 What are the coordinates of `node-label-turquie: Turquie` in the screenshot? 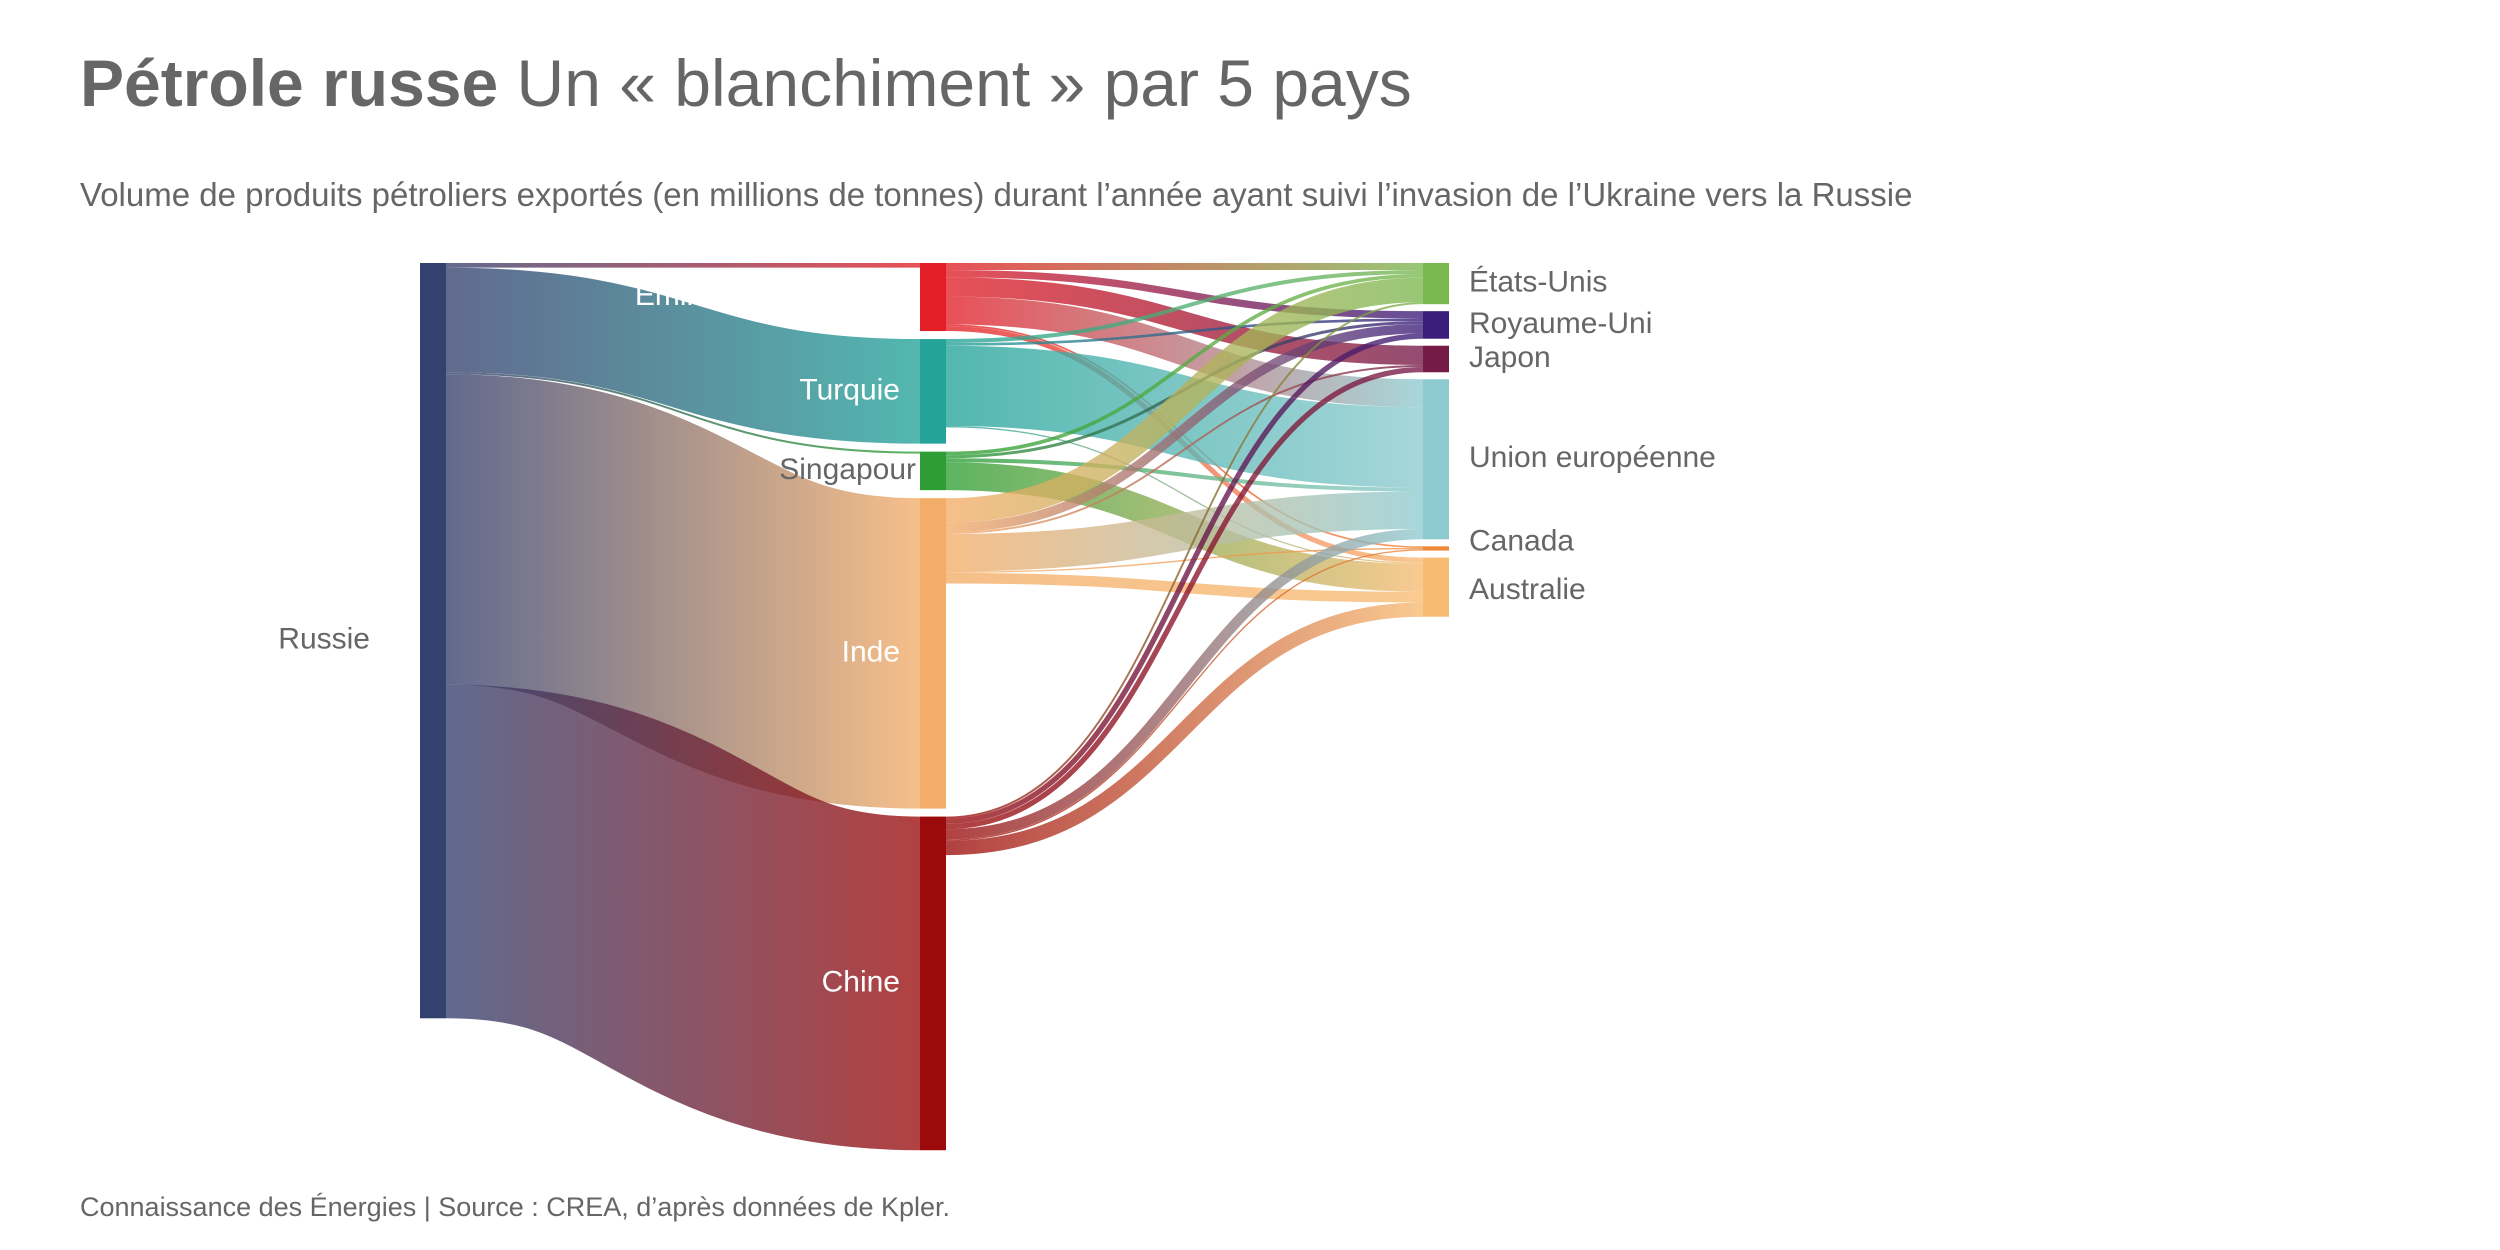 It's located at (849, 389).